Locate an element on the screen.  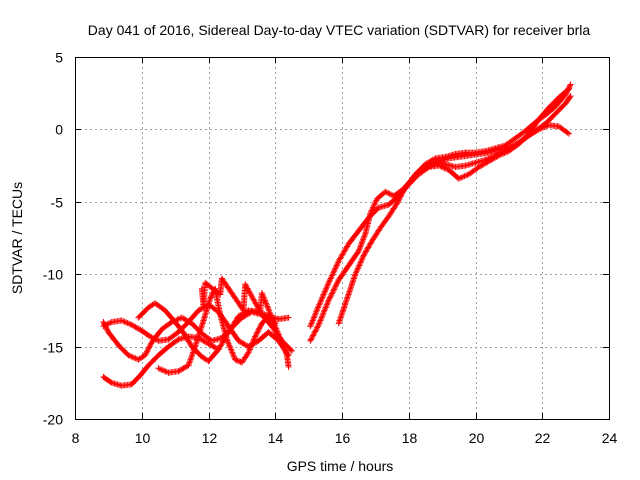
x-tick-label: 14 is located at coordinates (276, 438).